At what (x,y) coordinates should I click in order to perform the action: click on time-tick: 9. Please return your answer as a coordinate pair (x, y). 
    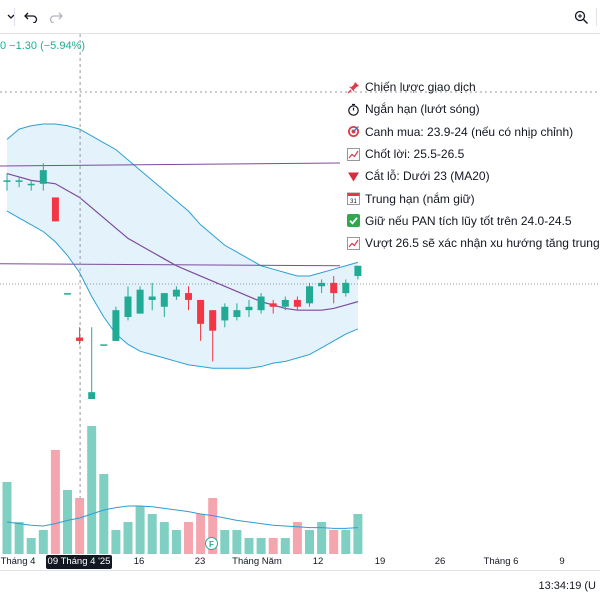
    Looking at the image, I should click on (562, 561).